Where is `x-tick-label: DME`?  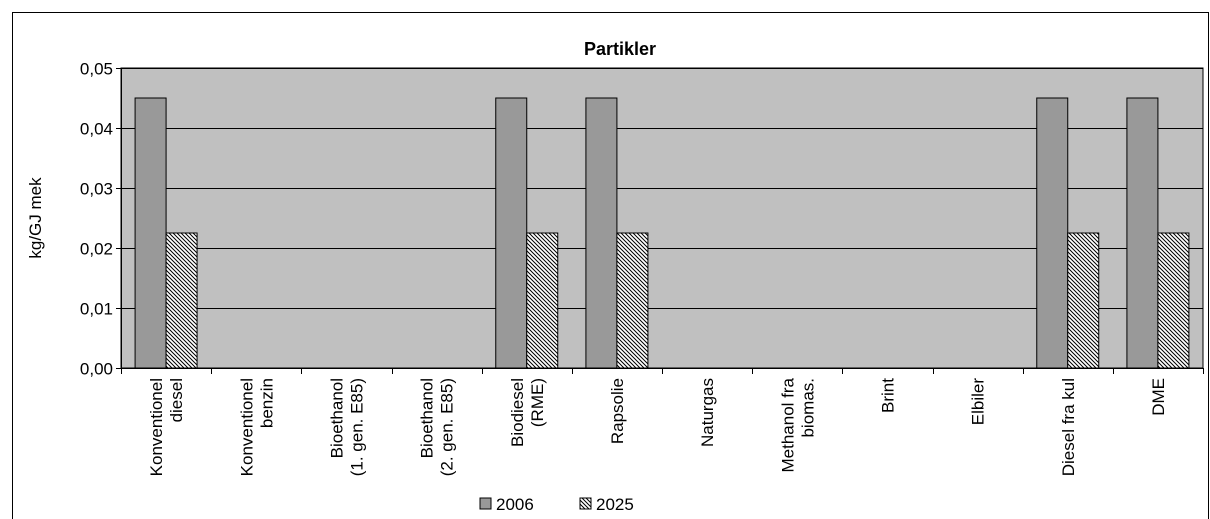 x-tick-label: DME is located at coordinates (1158, 397).